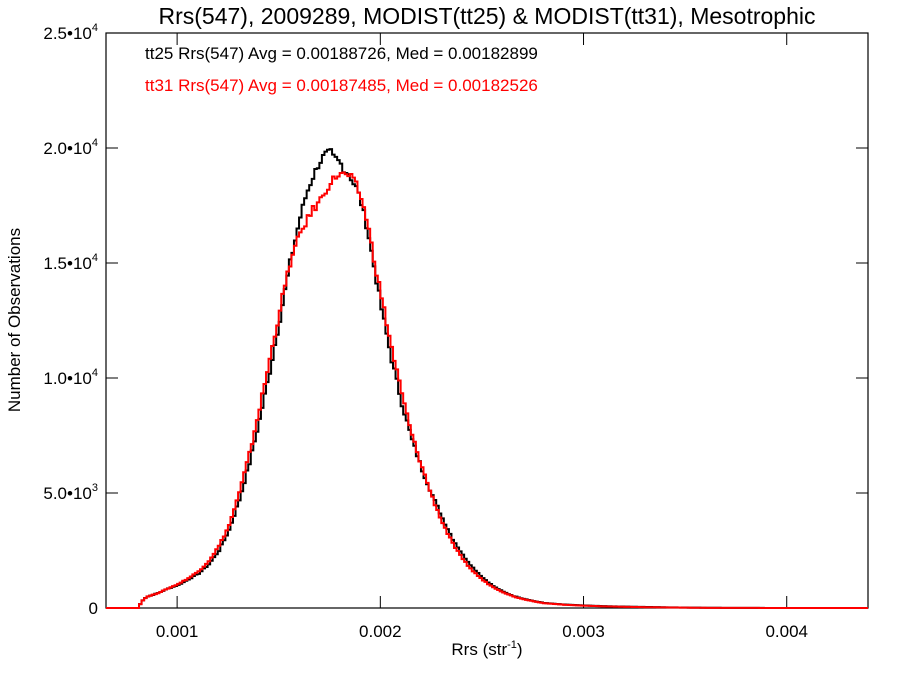  What do you see at coordinates (177, 631) in the screenshot?
I see `x-tick-label: 0.001` at bounding box center [177, 631].